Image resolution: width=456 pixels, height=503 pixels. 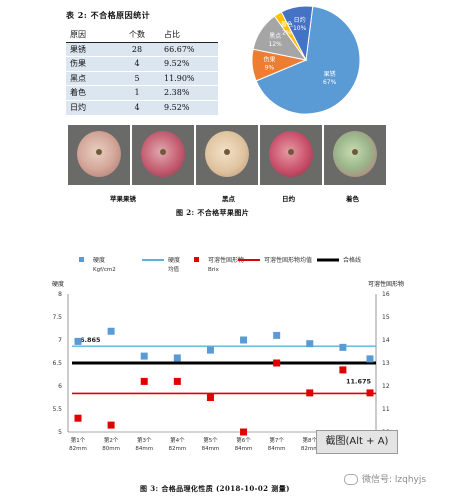 What do you see at coordinates (189, 93) in the screenshot?
I see `cell-pct: 2.38%` at bounding box center [189, 93].